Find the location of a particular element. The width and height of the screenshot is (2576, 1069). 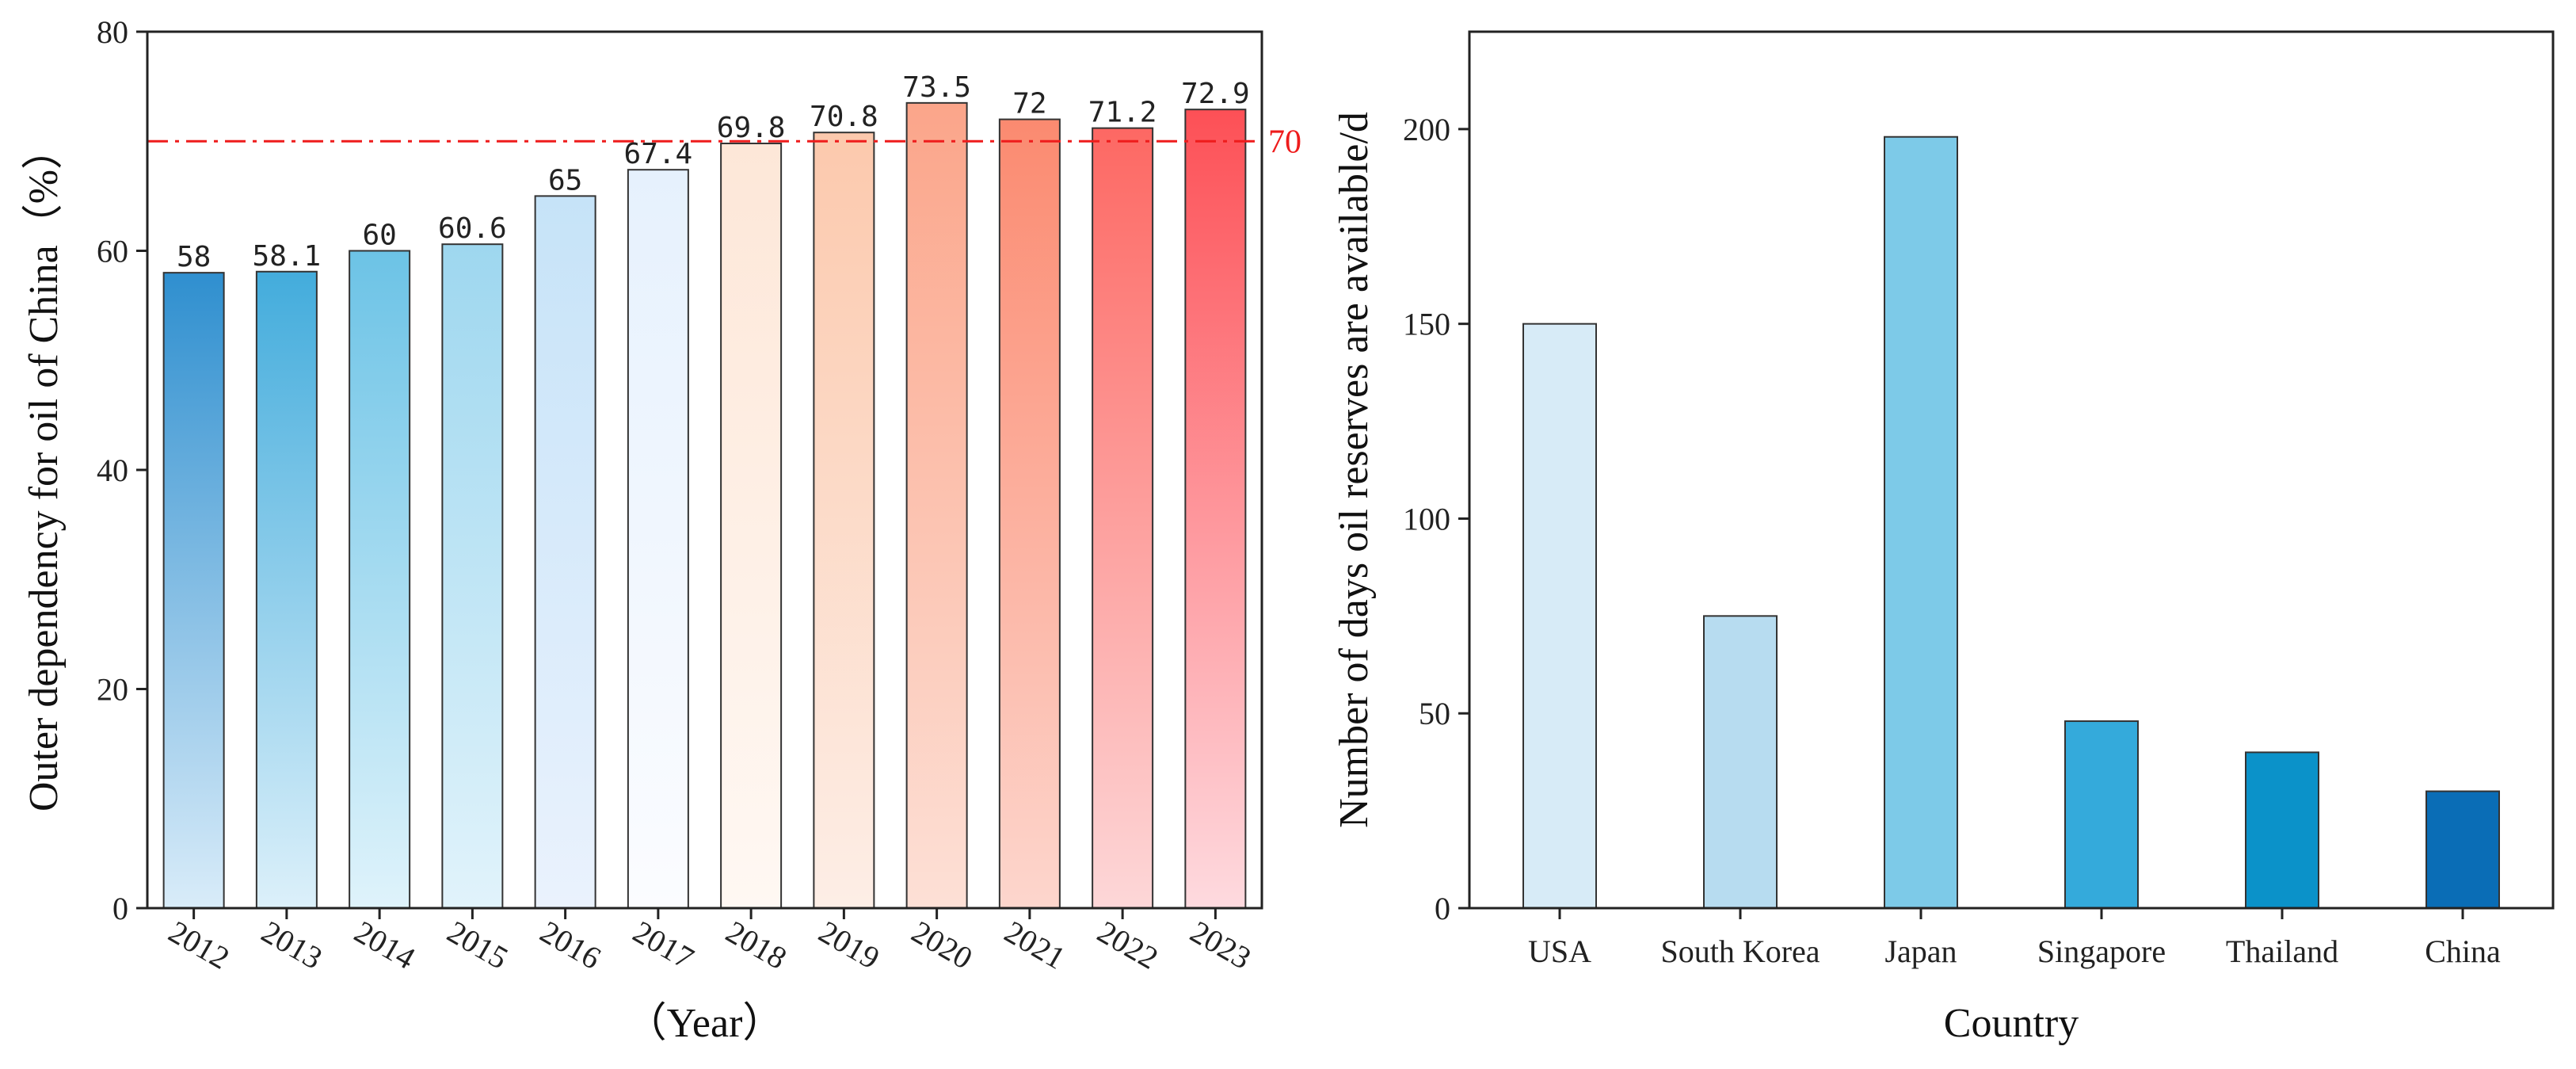

data-label-2013: 58.1 is located at coordinates (287, 256).